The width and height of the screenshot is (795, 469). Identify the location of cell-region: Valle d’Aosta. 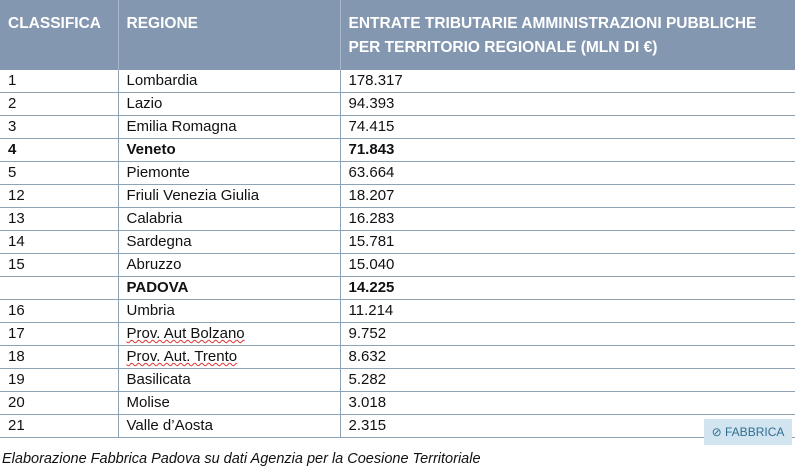
(229, 426).